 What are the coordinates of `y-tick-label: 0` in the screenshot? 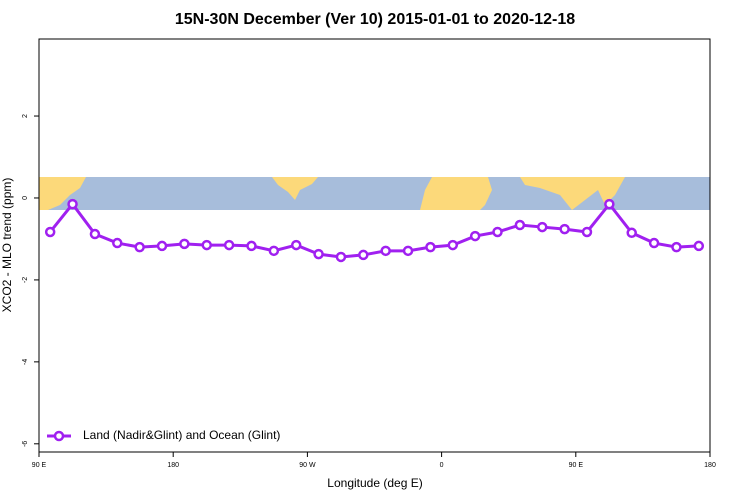 It's located at (25, 198).